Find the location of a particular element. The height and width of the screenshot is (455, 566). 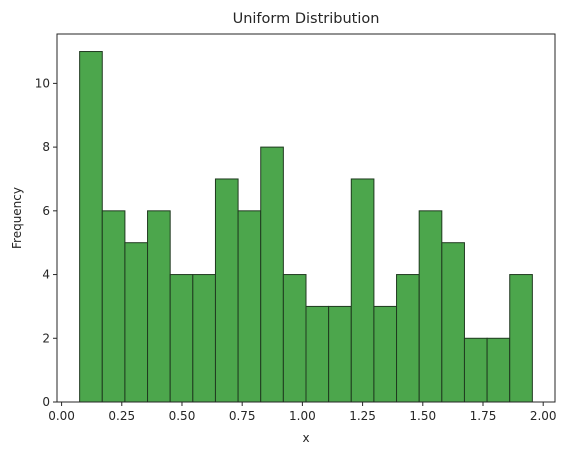

y-tick-label: 0 is located at coordinates (46, 402).